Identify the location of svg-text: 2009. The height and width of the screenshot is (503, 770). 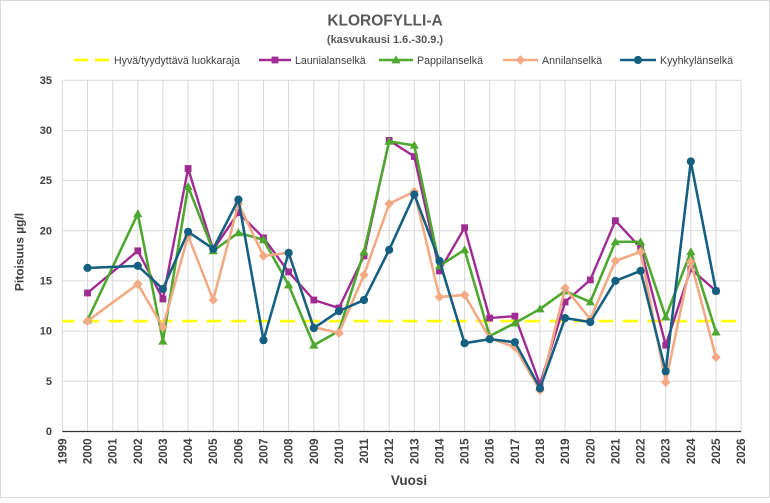
(315, 452).